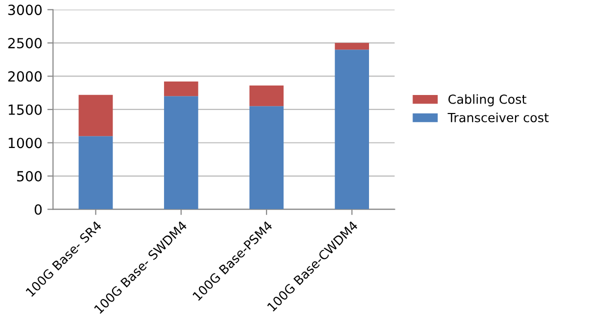 The height and width of the screenshot is (322, 589). Describe the element at coordinates (25, 43) in the screenshot. I see `y-tick-label: 2500` at that location.